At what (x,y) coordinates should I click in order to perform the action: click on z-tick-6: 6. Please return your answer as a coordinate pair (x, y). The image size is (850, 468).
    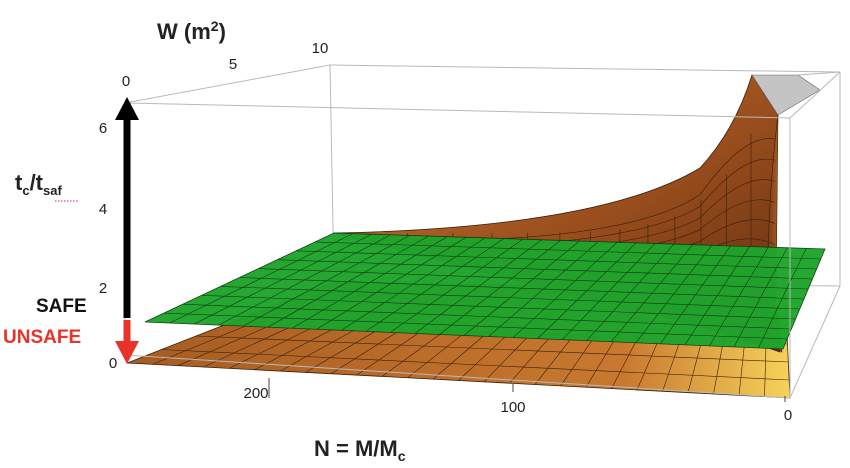
    Looking at the image, I should click on (103, 128).